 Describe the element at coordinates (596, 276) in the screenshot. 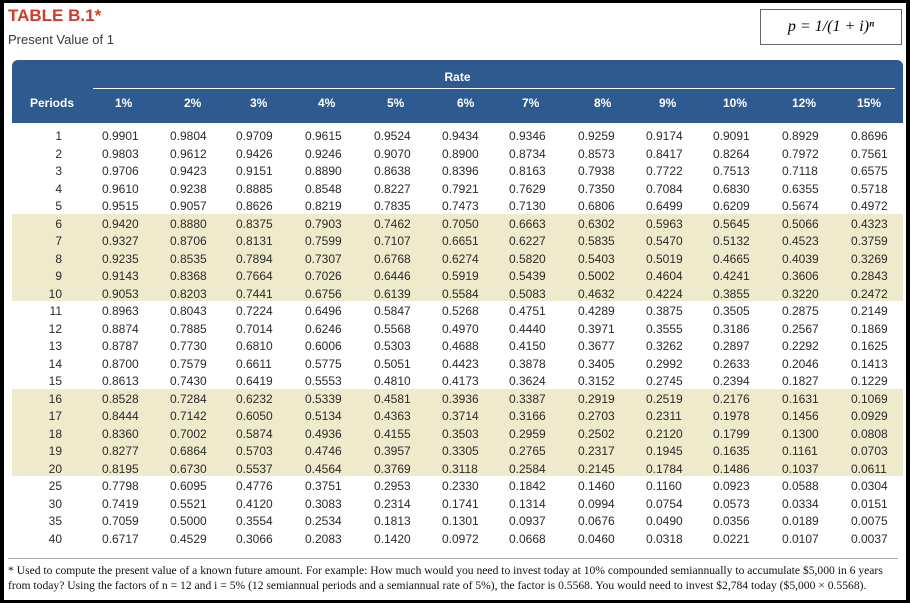

I see `value-cell: 0.5002` at that location.